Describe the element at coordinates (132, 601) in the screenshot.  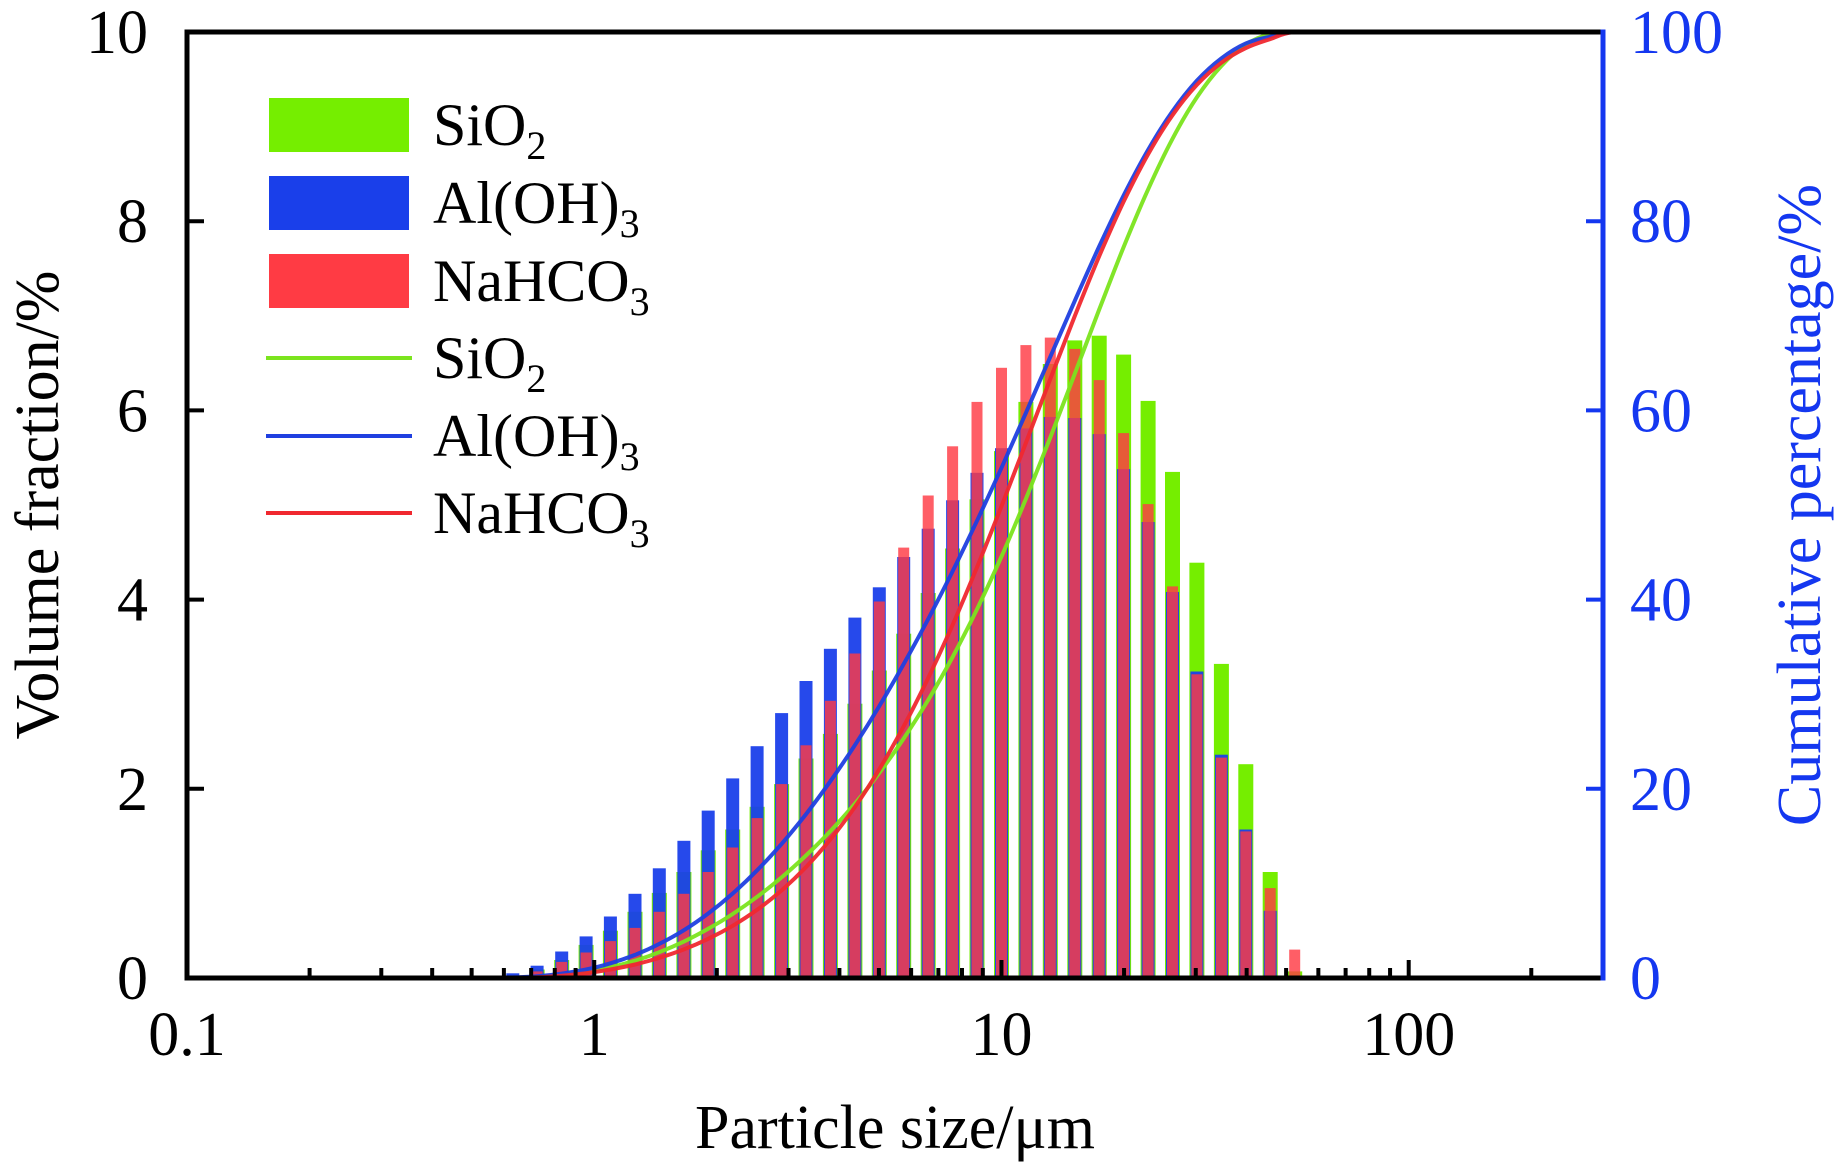
I see `y-tick-label: 4` at that location.